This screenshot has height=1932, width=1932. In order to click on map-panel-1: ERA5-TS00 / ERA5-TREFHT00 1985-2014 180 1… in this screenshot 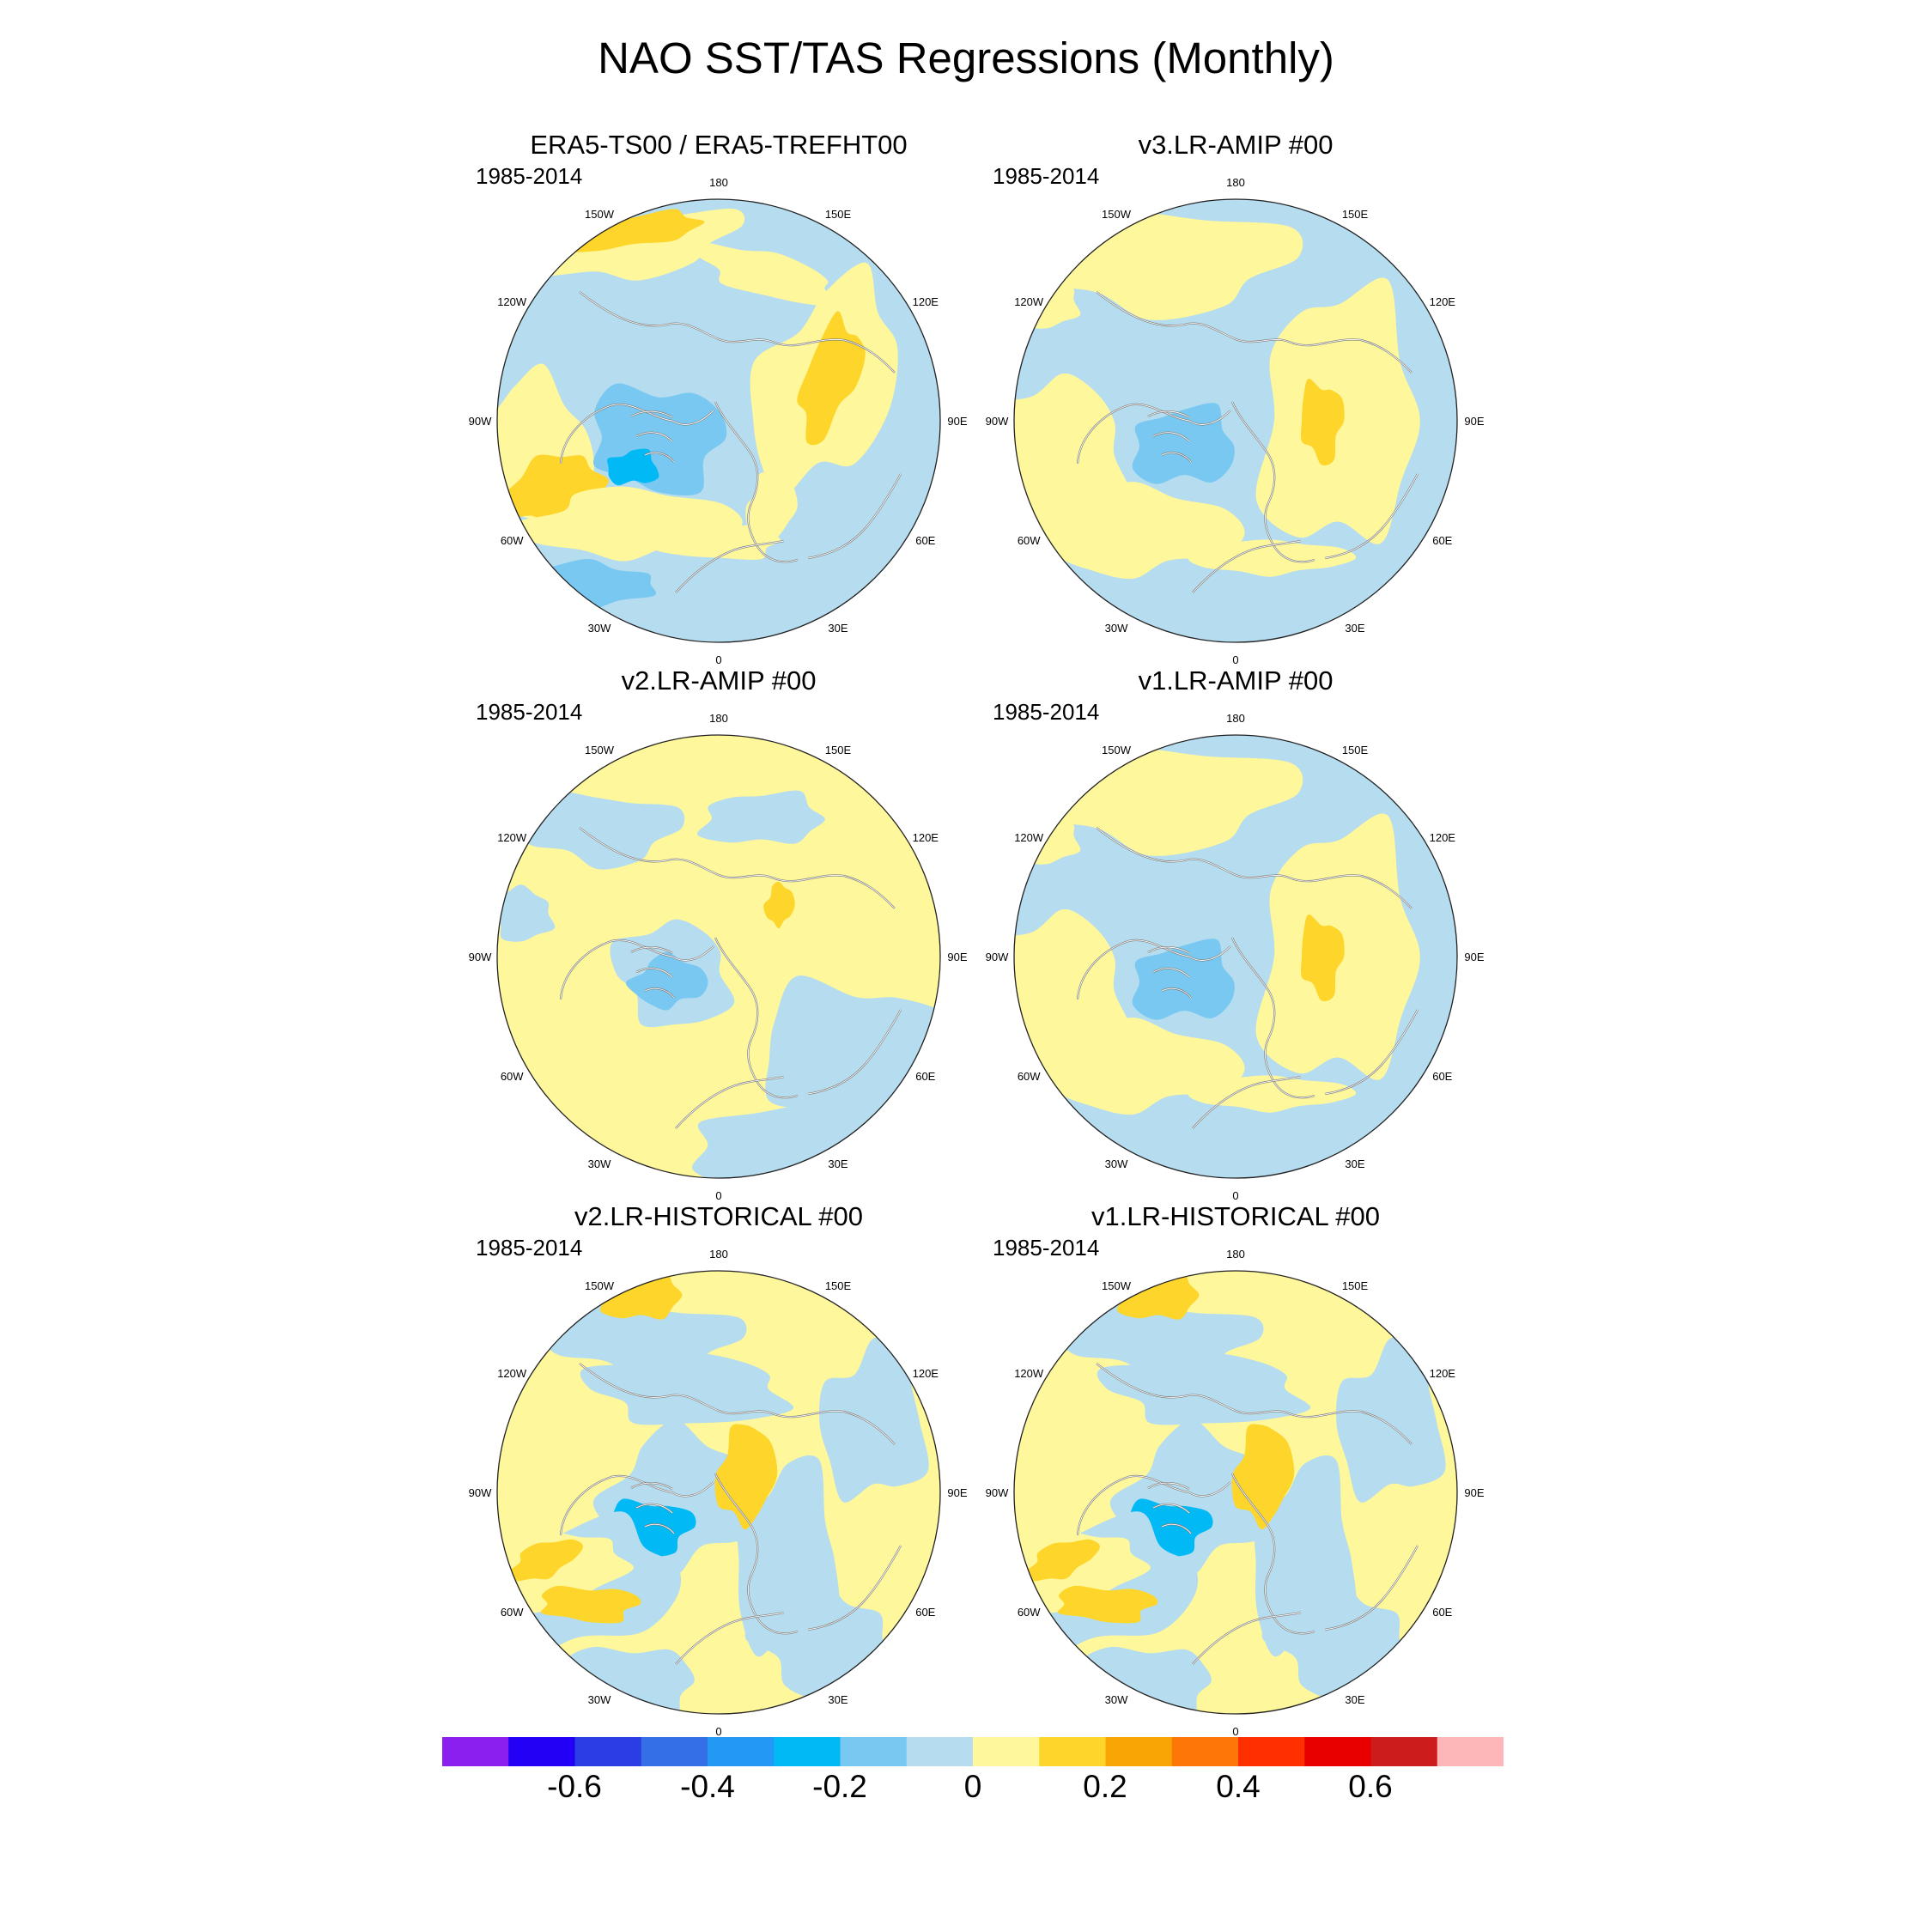, I will do `click(718, 404)`.